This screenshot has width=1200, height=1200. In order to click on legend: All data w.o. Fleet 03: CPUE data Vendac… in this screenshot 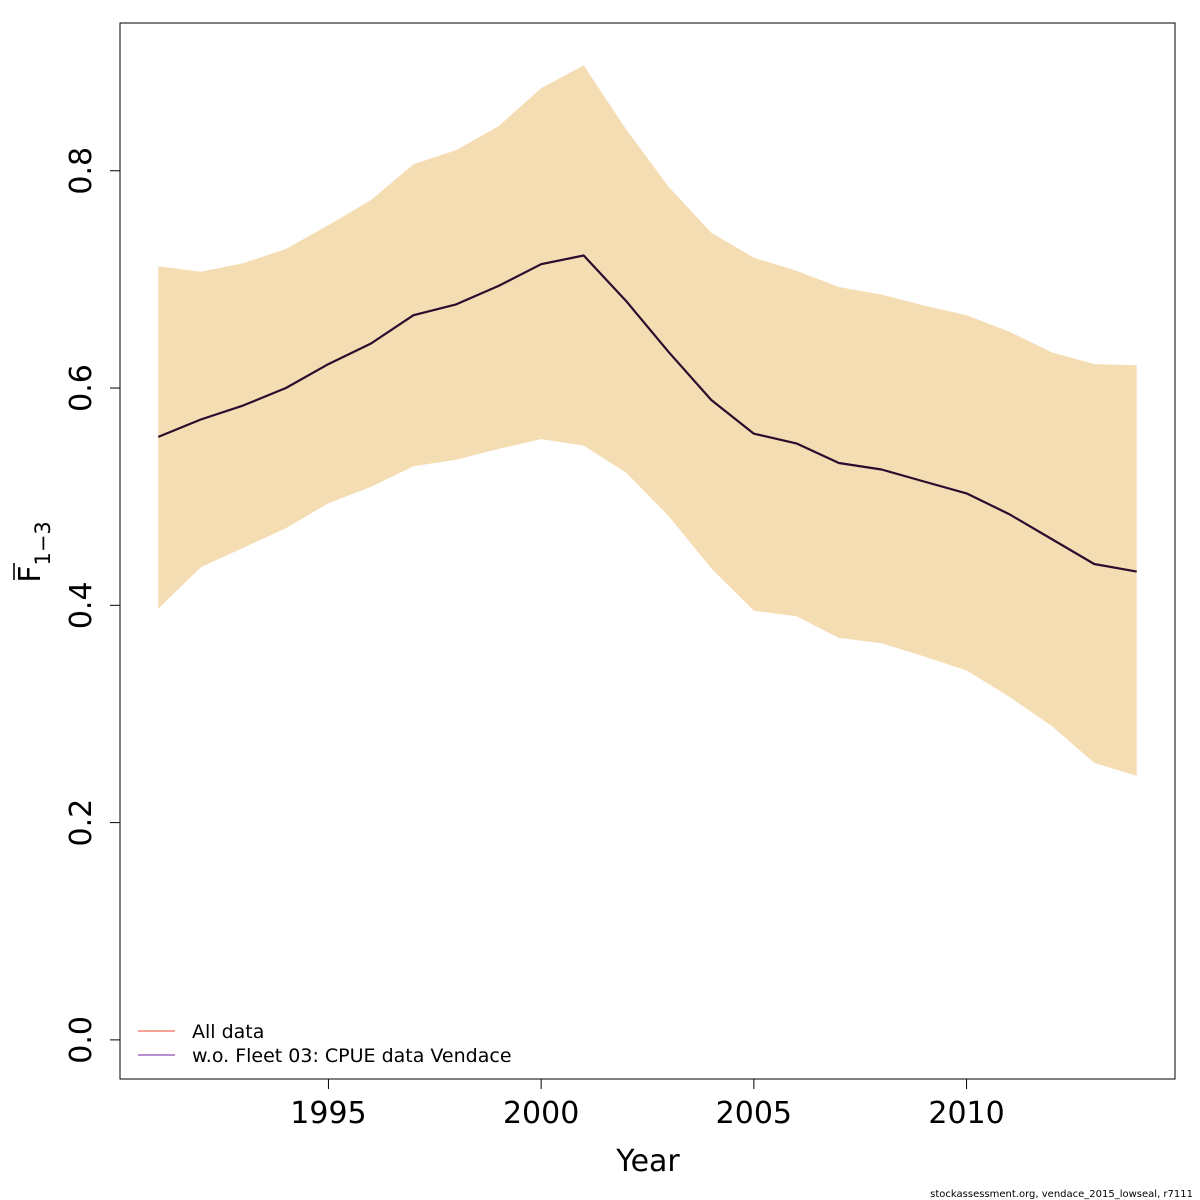, I will do `click(325, 1044)`.